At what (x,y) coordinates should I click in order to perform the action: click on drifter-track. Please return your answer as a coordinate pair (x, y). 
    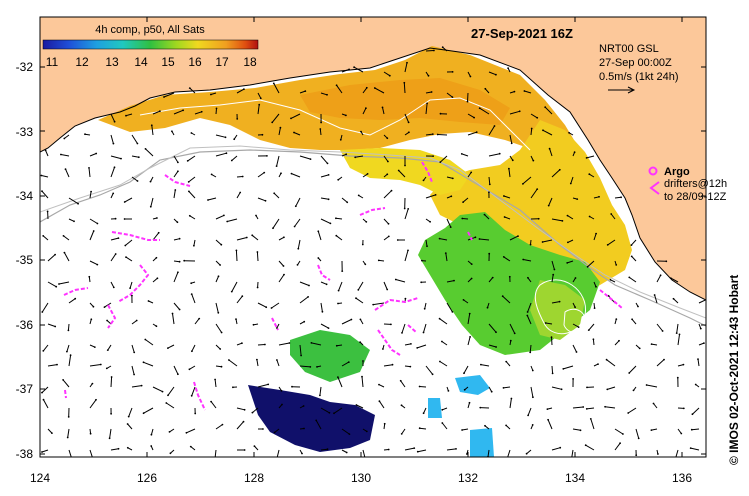
    Looking at the image, I should click on (177, 180).